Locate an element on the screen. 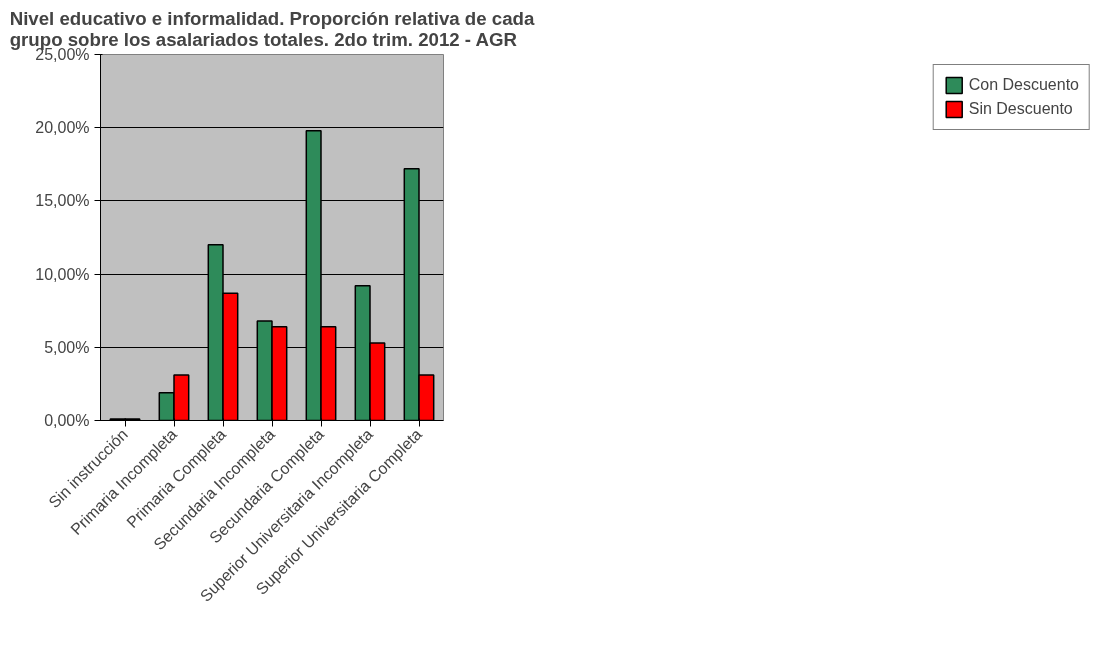  y-tick-label: 10,00% is located at coordinates (62, 274).